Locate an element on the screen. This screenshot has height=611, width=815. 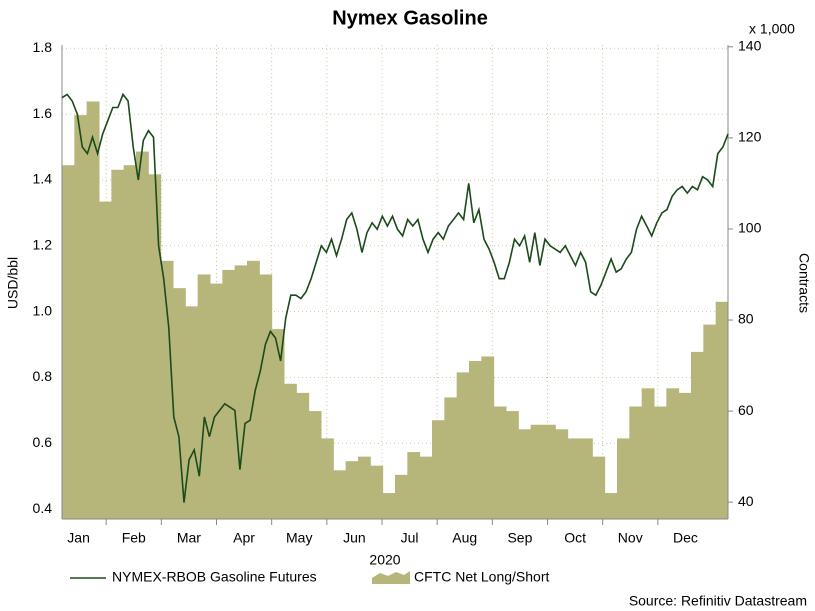
y2-tick-label: 60 is located at coordinates (746, 410).